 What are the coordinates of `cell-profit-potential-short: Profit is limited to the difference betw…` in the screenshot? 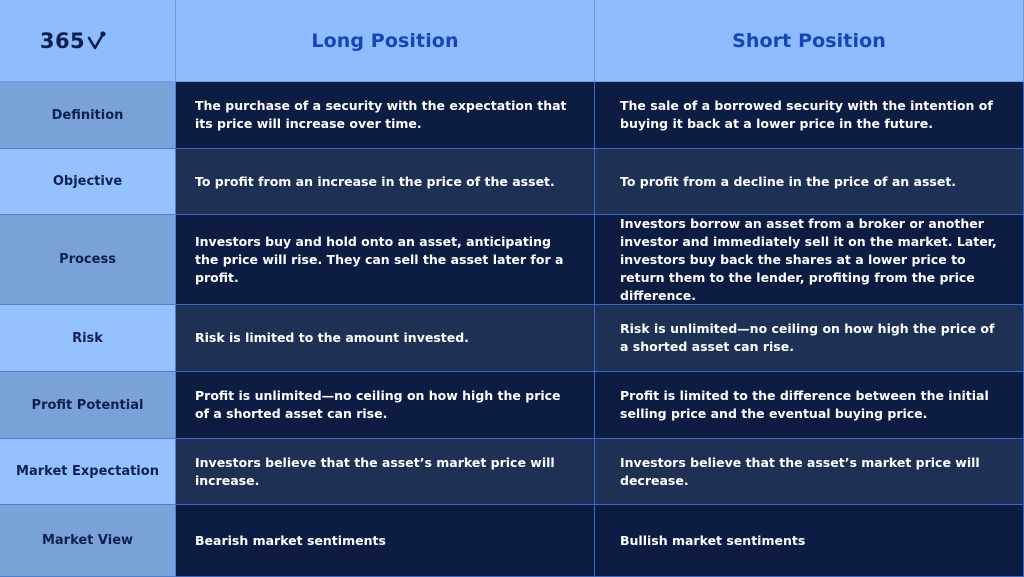 It's located at (809, 405).